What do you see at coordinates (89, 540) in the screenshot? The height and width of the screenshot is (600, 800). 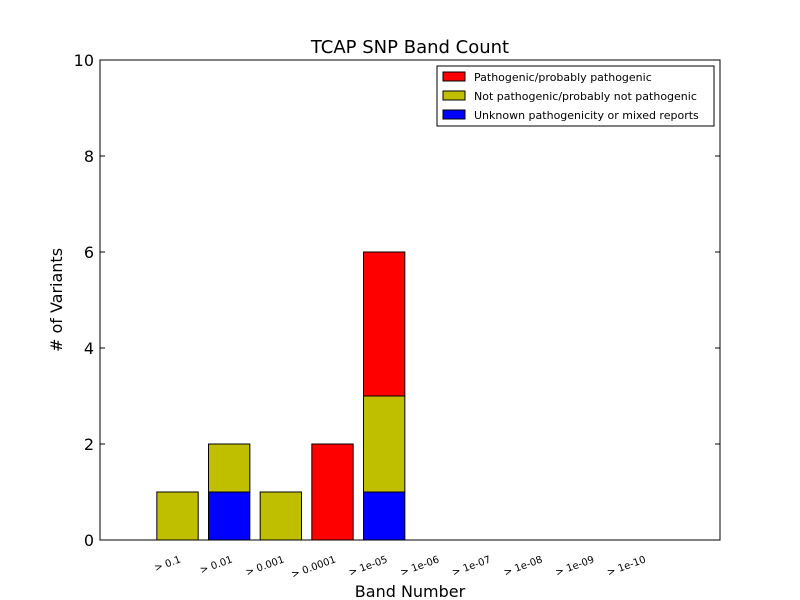 I see `y-tick-label: 0` at bounding box center [89, 540].